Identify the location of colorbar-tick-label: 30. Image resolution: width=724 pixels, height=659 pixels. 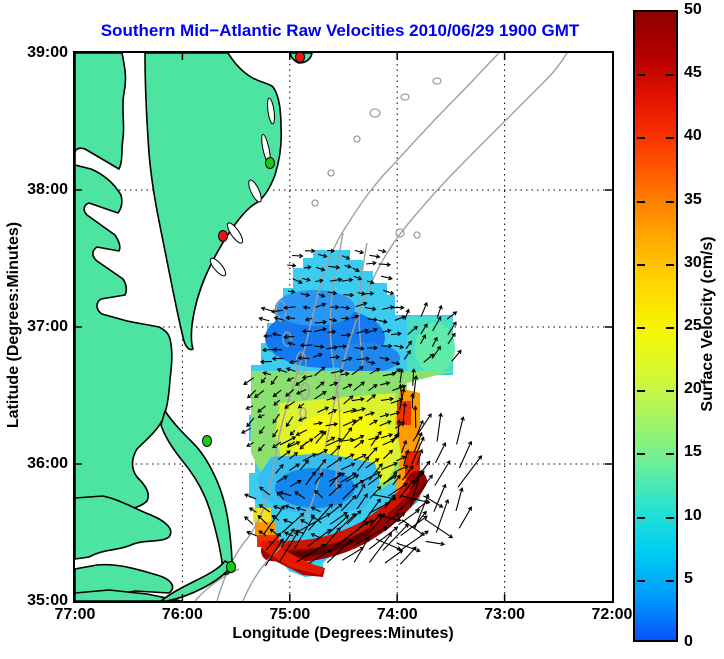
(693, 262).